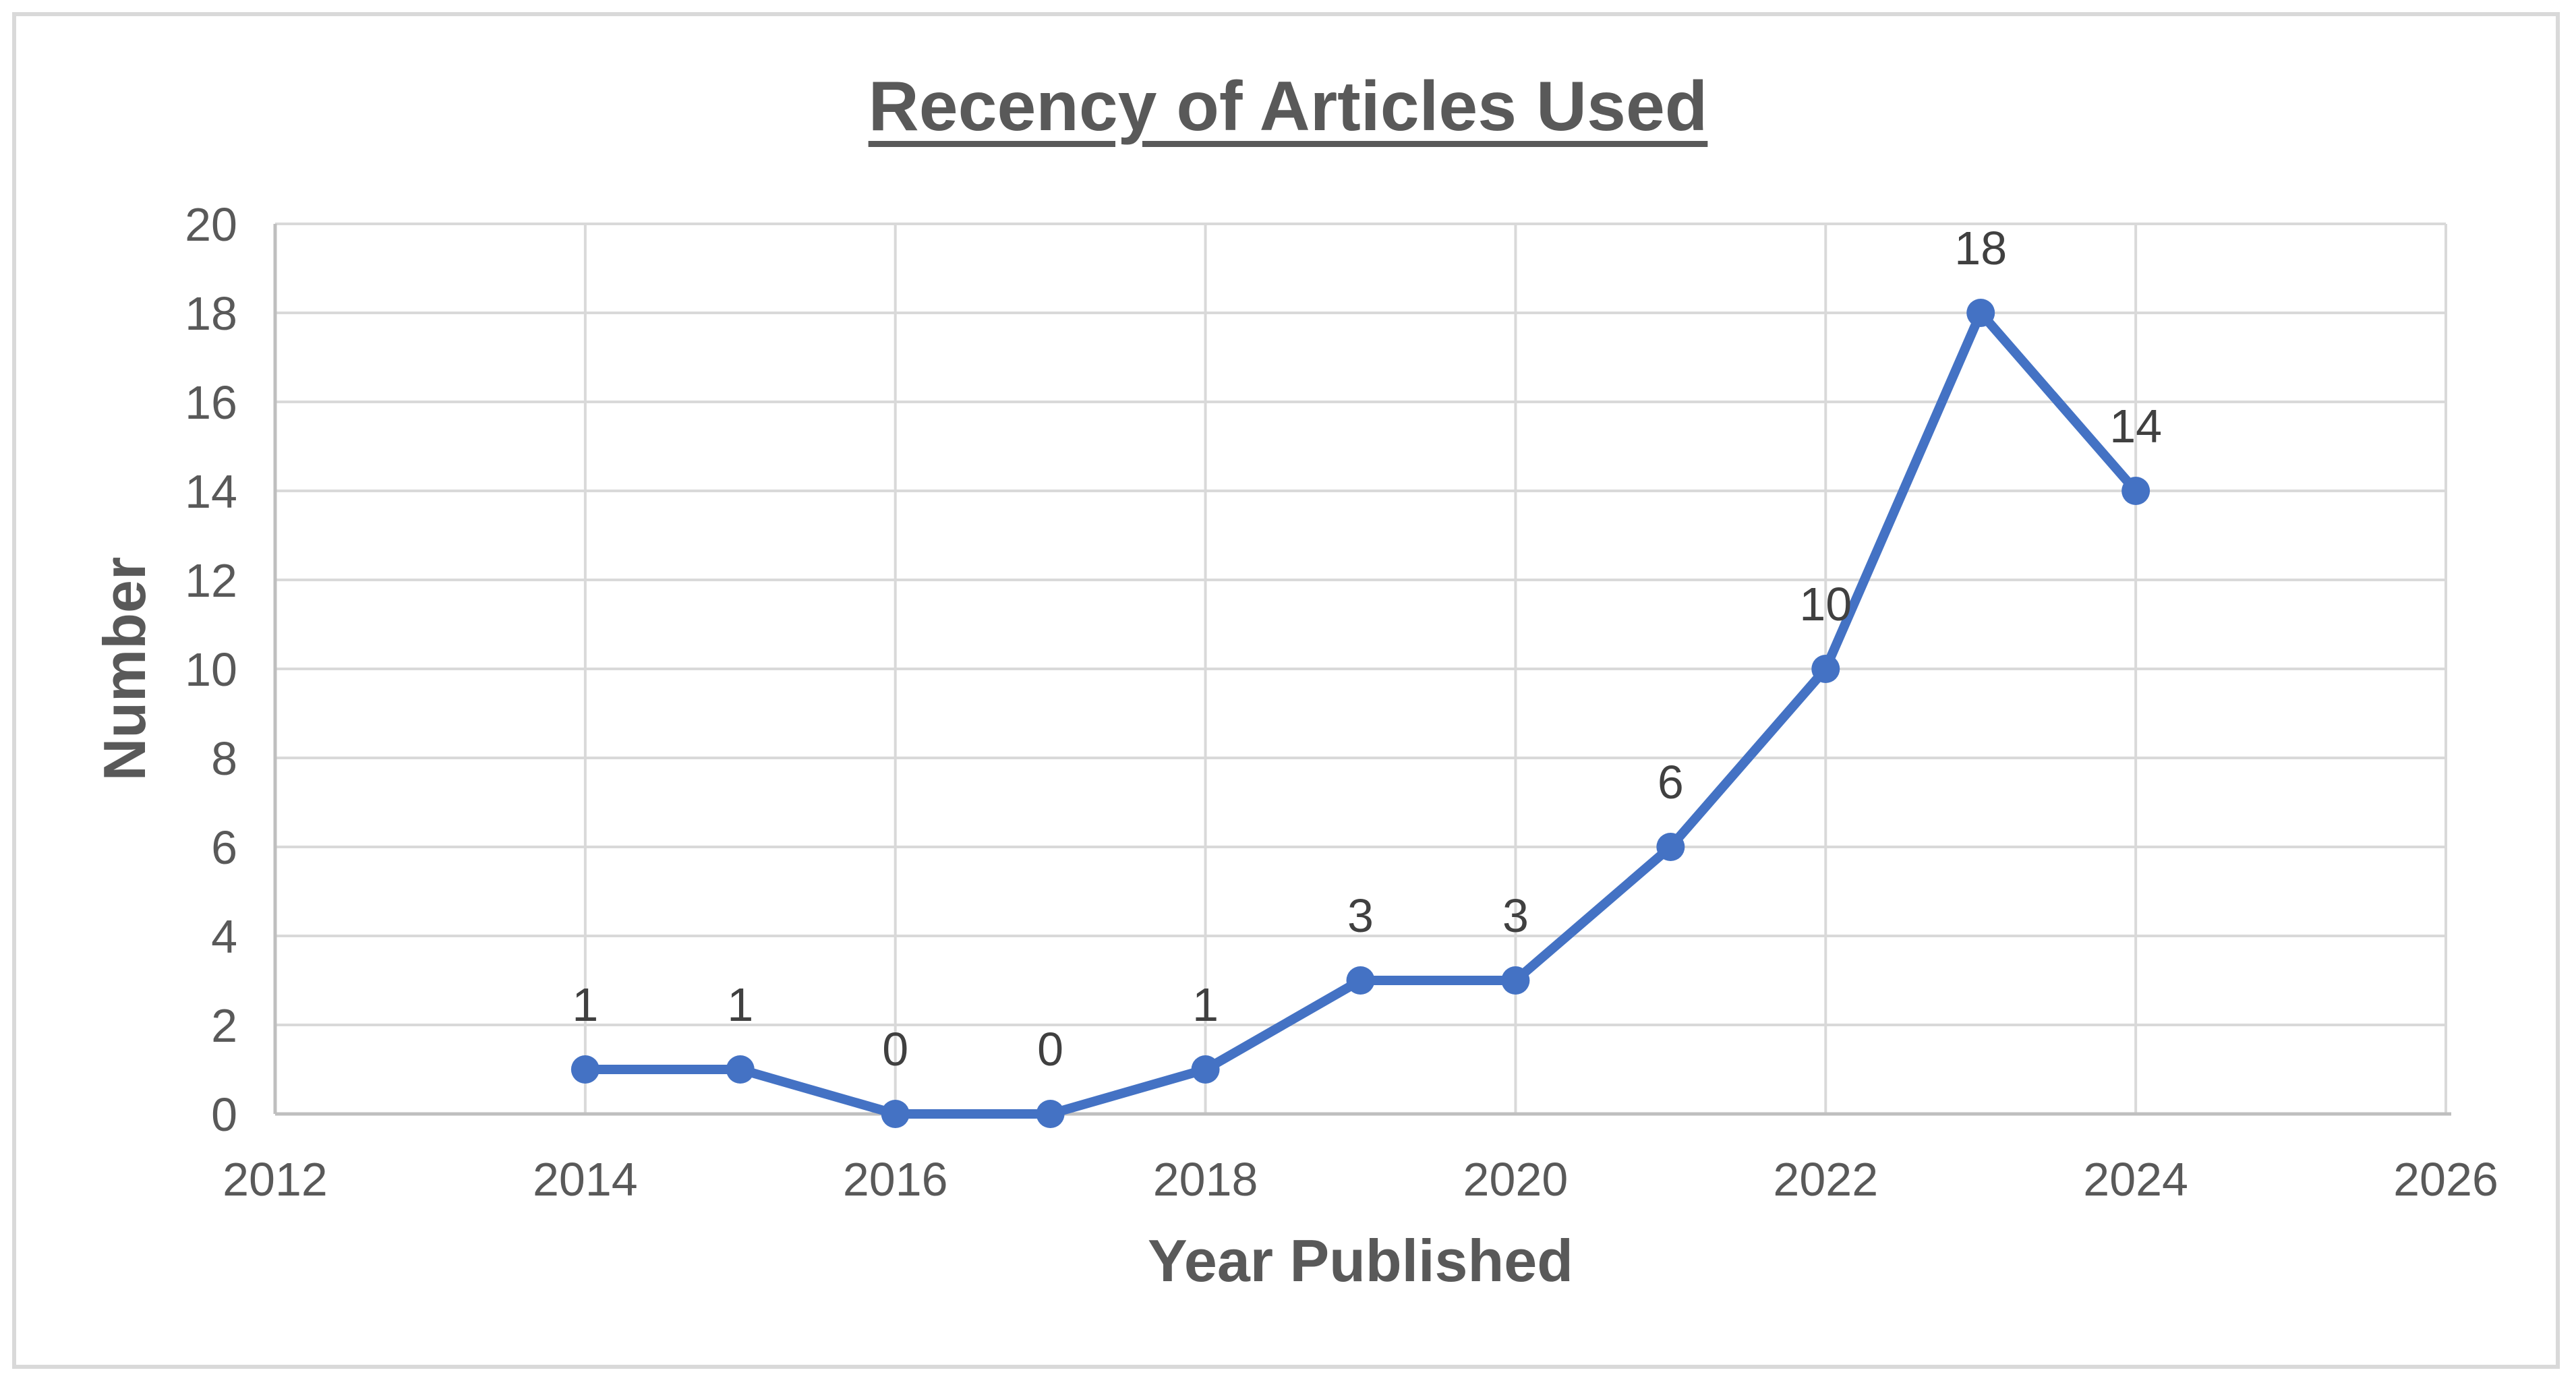 The image size is (2576, 1385). What do you see at coordinates (1360, 1179) in the screenshot?
I see `x-axis-tick-labels: 2012 2014 2016 2018 2020 2022 2024 2026` at bounding box center [1360, 1179].